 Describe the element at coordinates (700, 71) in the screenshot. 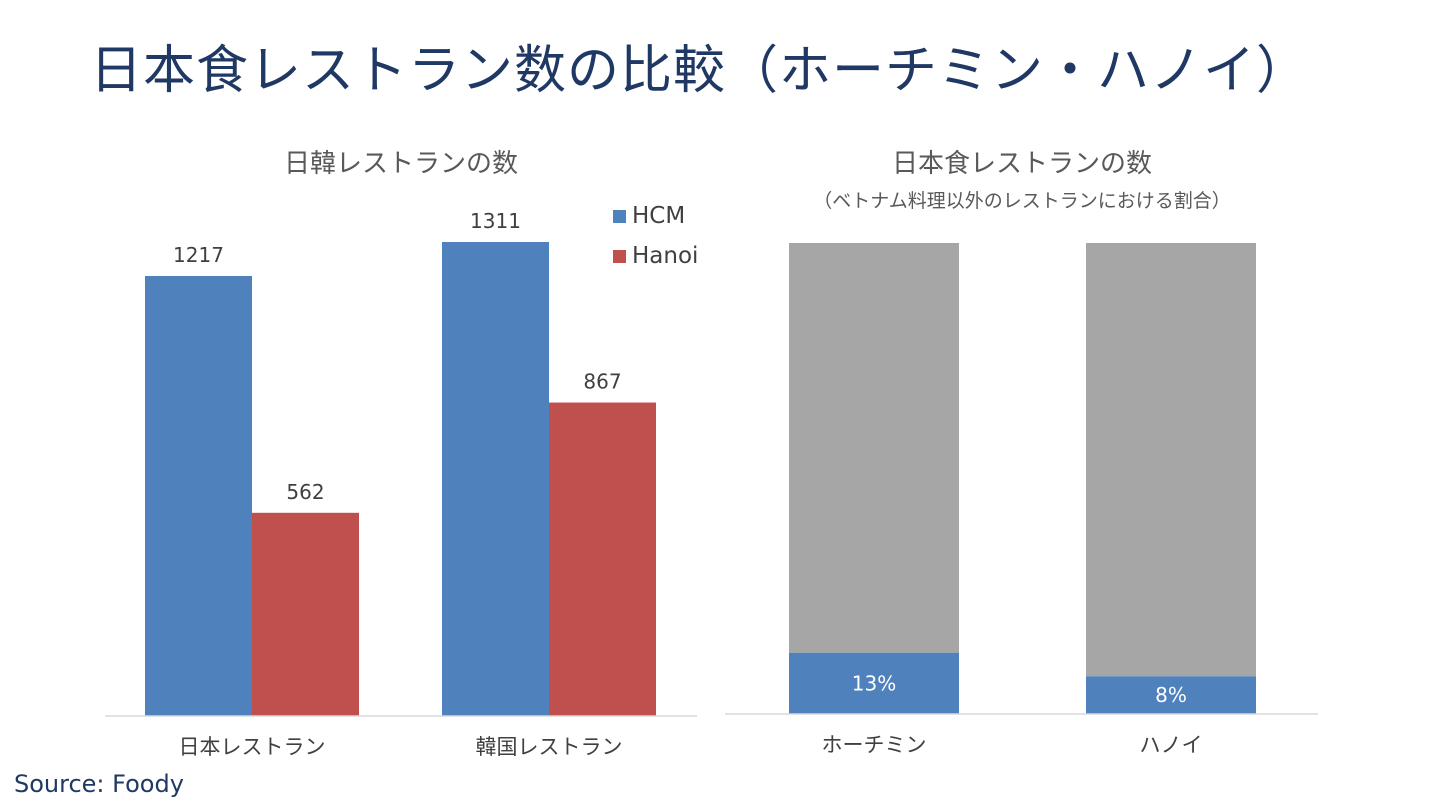

I see `page-title: 日本食レストラン数の比較（ホーチミン・ハノイ）` at that location.